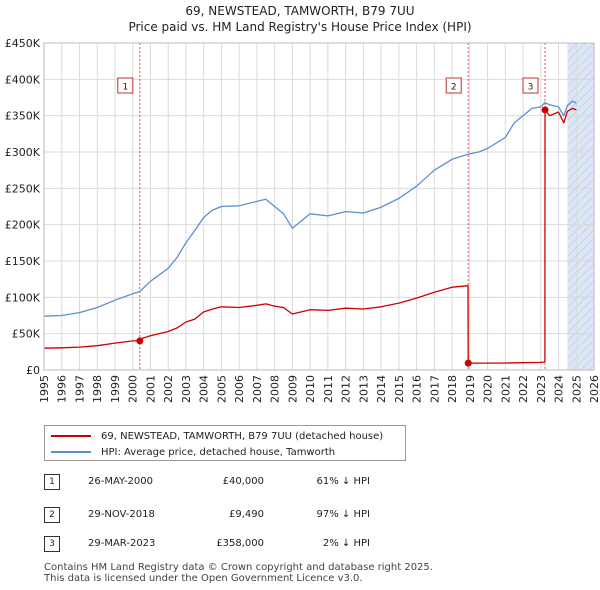  Describe the element at coordinates (417, 389) in the screenshot. I see `x-tick-label: 2016` at that location.